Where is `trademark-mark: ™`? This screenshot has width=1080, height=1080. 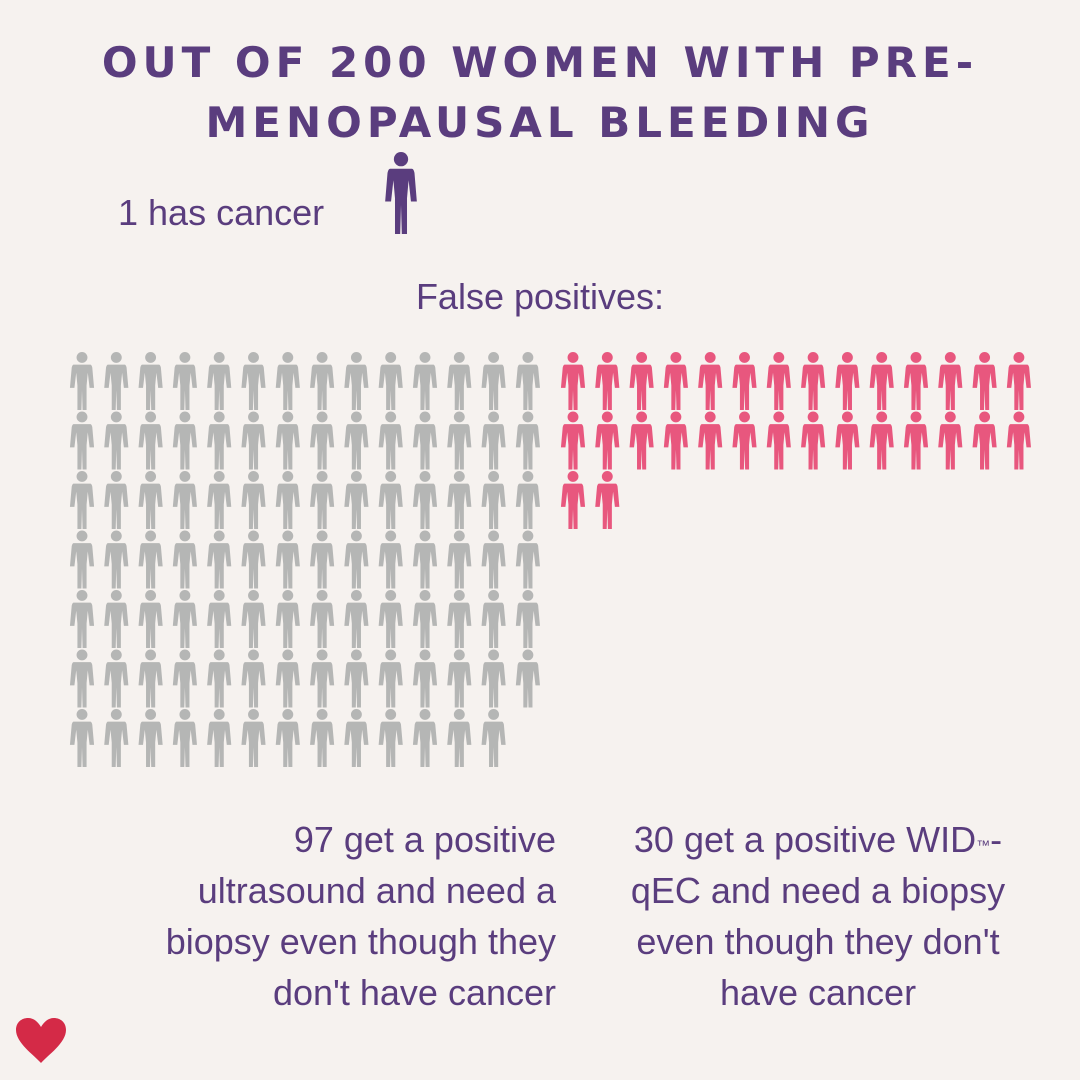
trademark-mark: ™ is located at coordinates (983, 845).